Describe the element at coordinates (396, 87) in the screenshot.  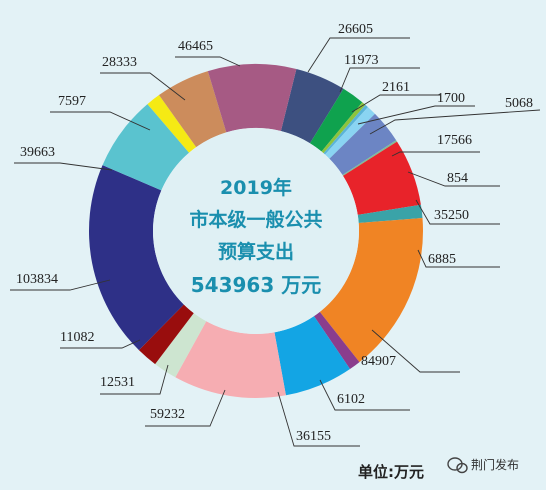
I see `value-label: 2161` at that location.